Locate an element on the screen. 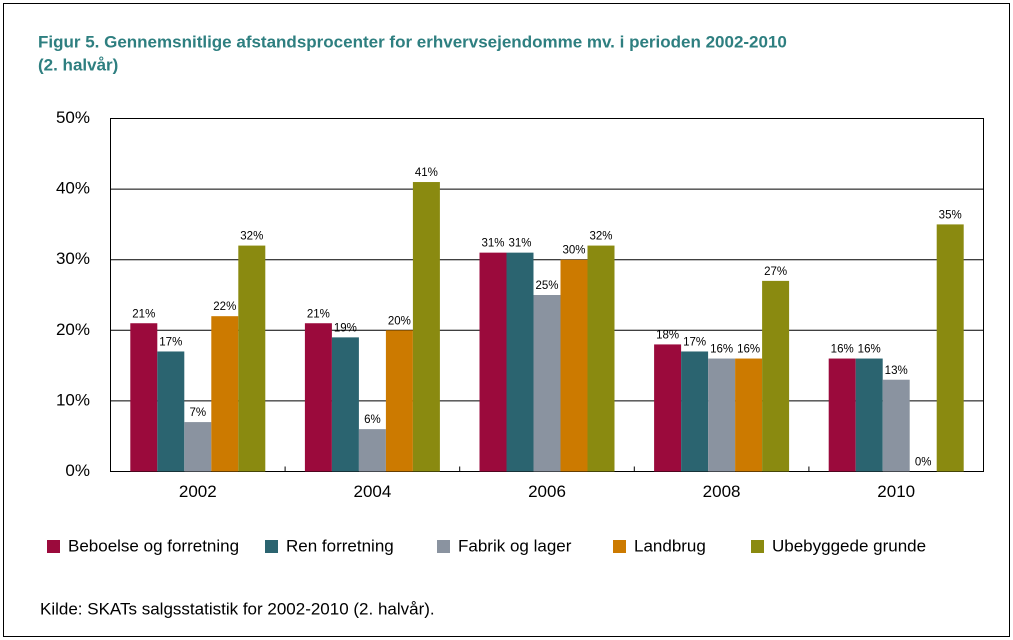 This screenshot has height=640, width=1013. data-label: 0% is located at coordinates (923, 463).